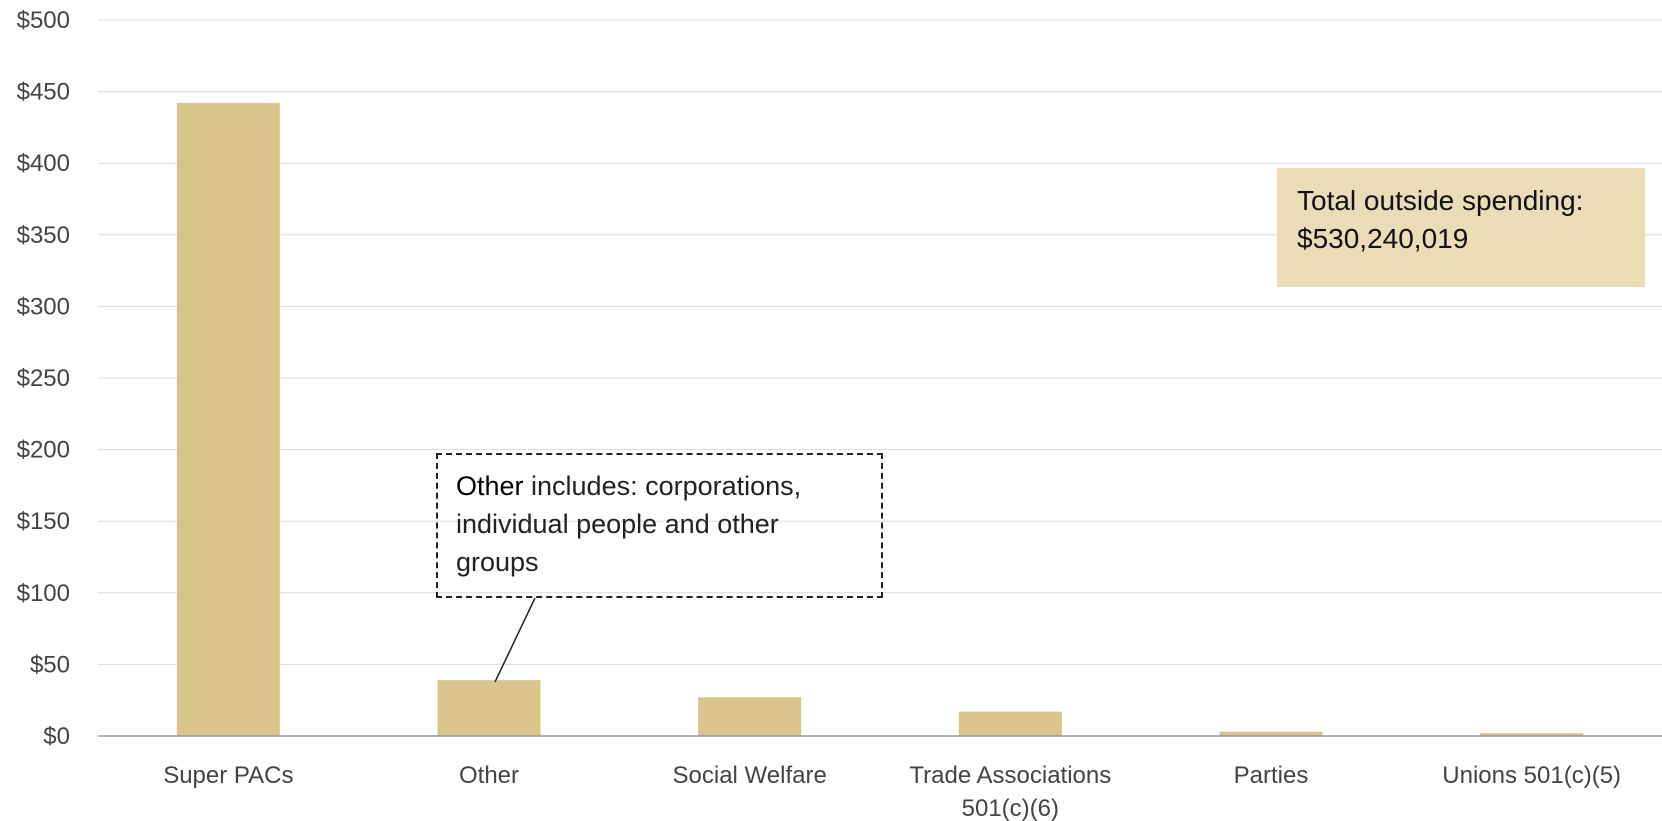 The image size is (1662, 821). What do you see at coordinates (489, 775) in the screenshot?
I see `x-category-label: Other` at bounding box center [489, 775].